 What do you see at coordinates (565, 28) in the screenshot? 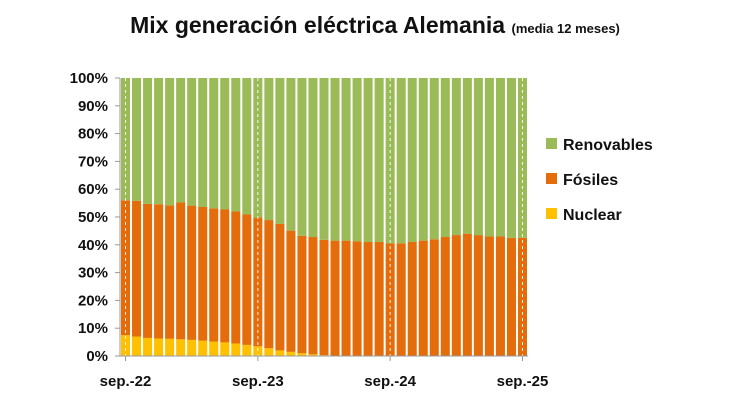
I see `chart-subtitle: (media 12 meses)` at bounding box center [565, 28].